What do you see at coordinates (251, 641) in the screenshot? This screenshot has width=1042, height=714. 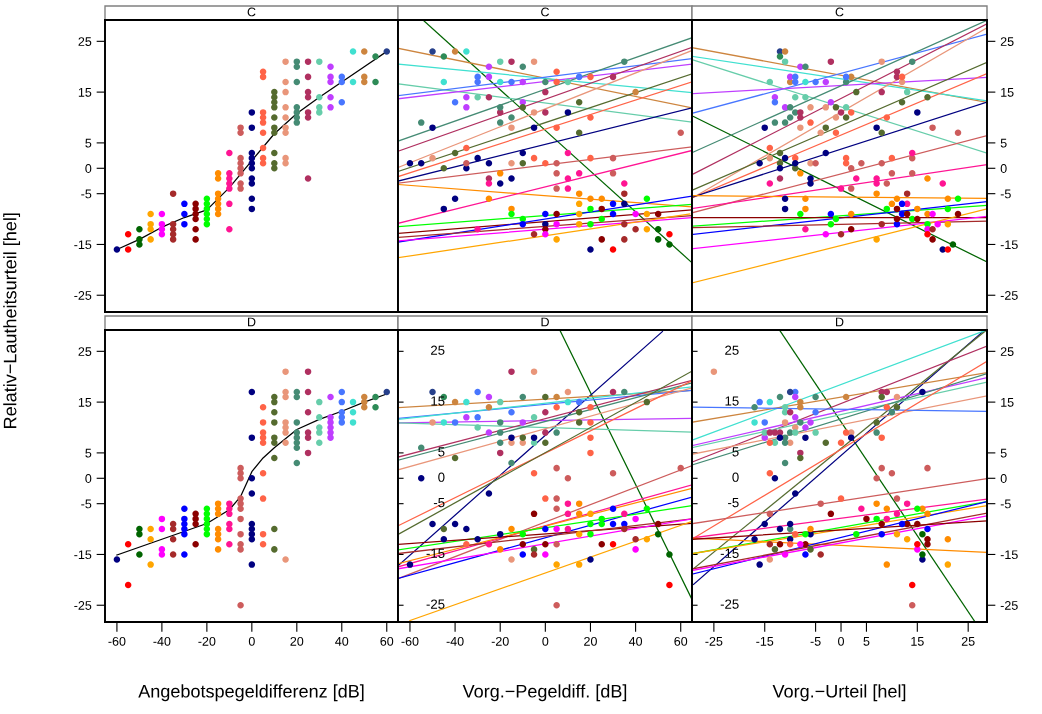 I see `x-tick-label: 0` at bounding box center [251, 641].